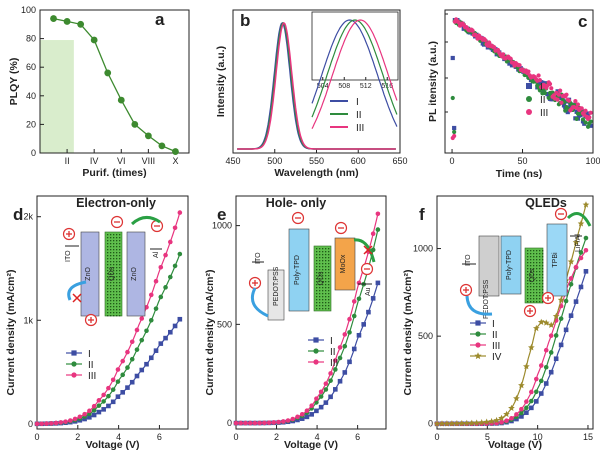  I want to click on electron-arrow, so click(364, 250).